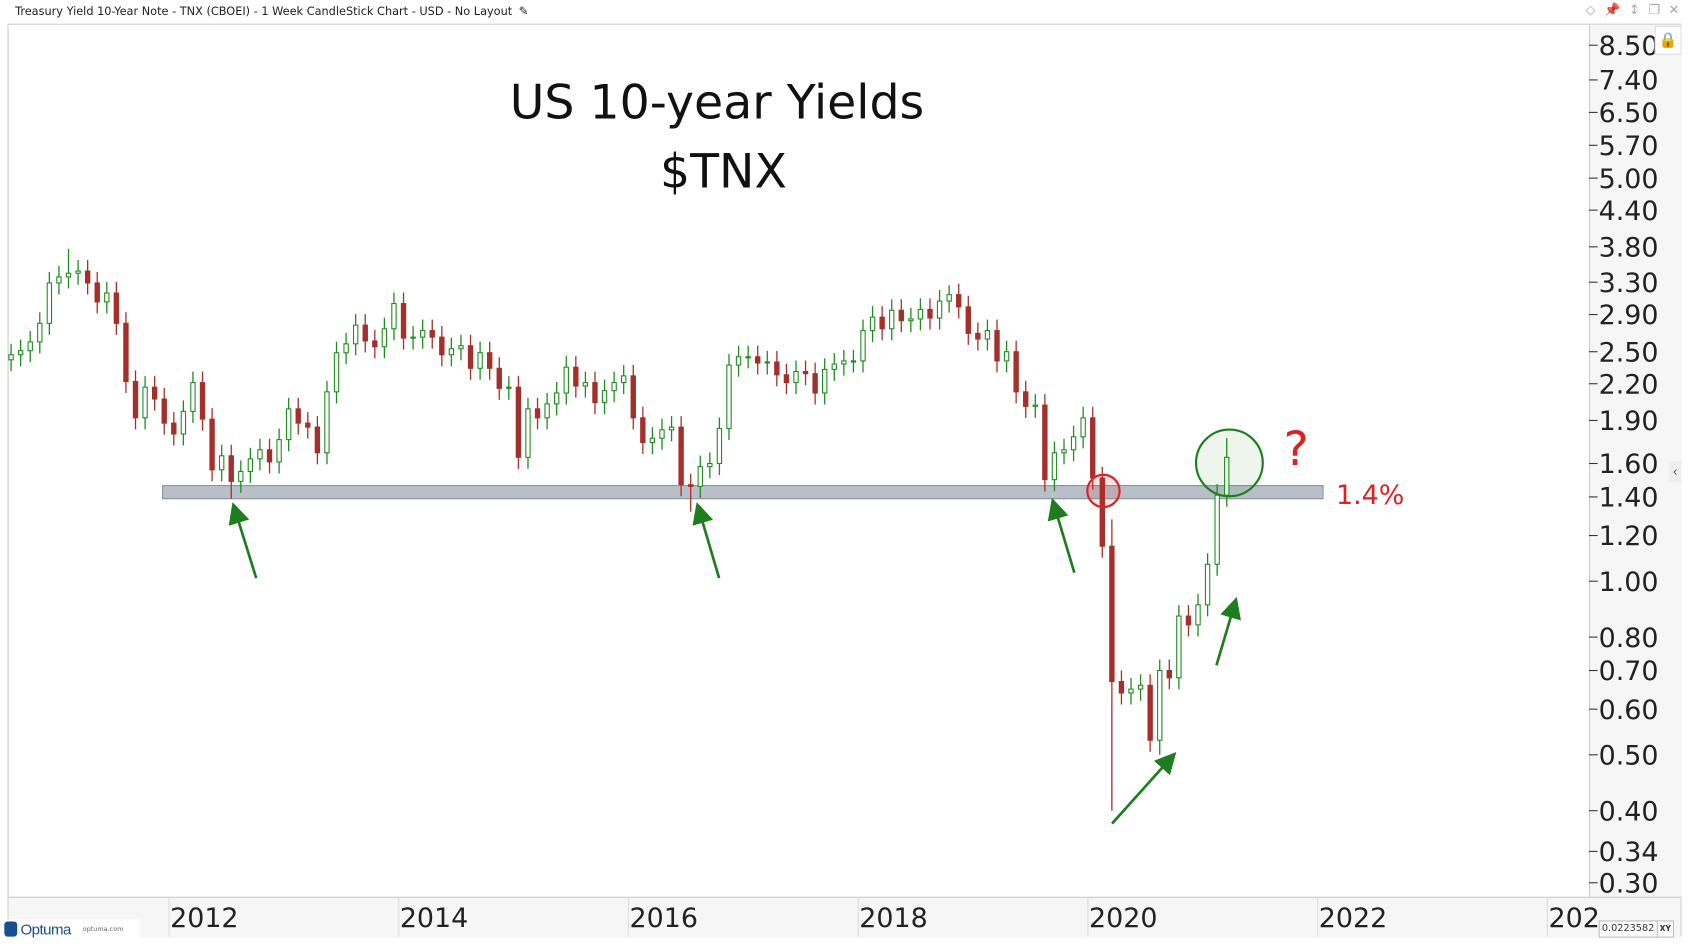  I want to click on arrow-icon: ↕, so click(1634, 10).